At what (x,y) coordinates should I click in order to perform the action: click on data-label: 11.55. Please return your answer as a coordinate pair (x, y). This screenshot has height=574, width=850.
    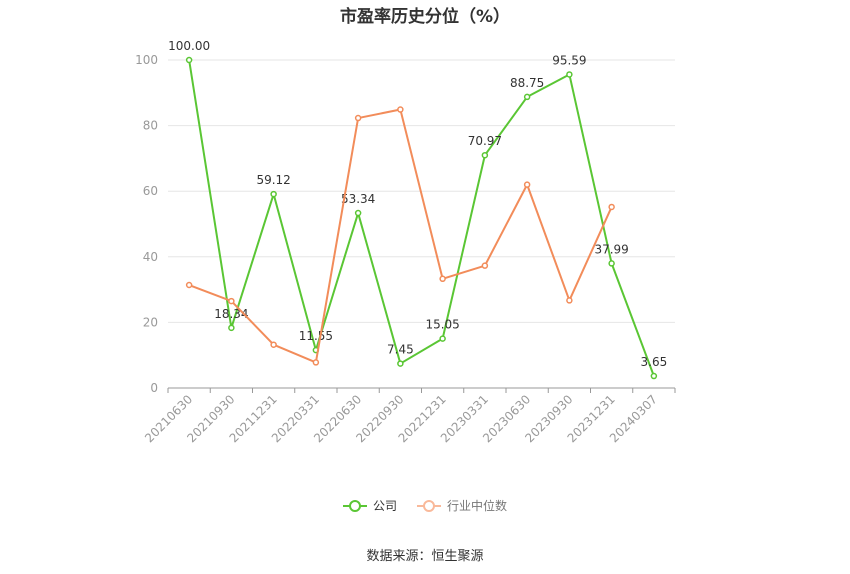
    Looking at the image, I should click on (316, 336).